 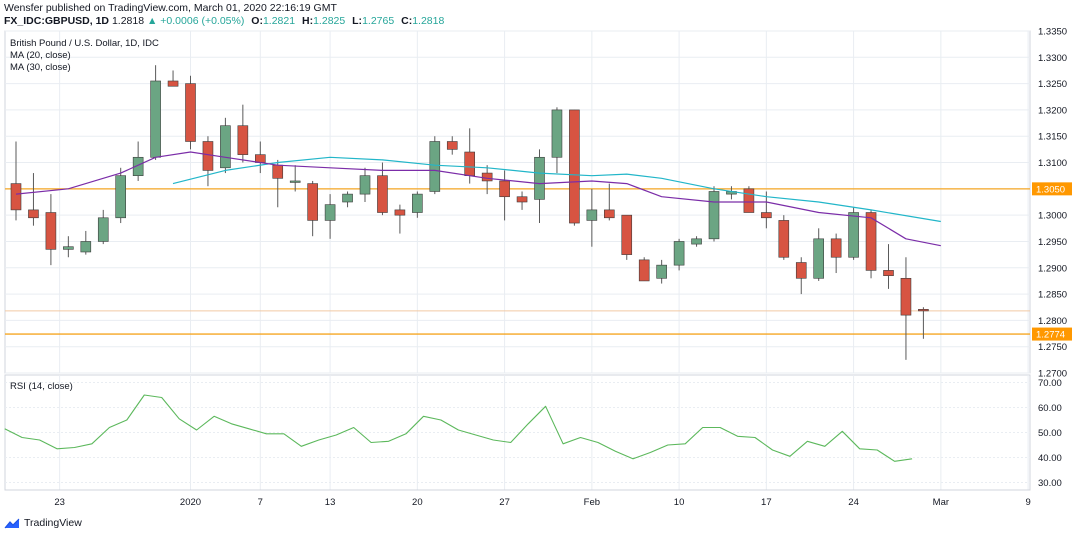 What do you see at coordinates (592, 502) in the screenshot?
I see `time-axis-tick: Feb` at bounding box center [592, 502].